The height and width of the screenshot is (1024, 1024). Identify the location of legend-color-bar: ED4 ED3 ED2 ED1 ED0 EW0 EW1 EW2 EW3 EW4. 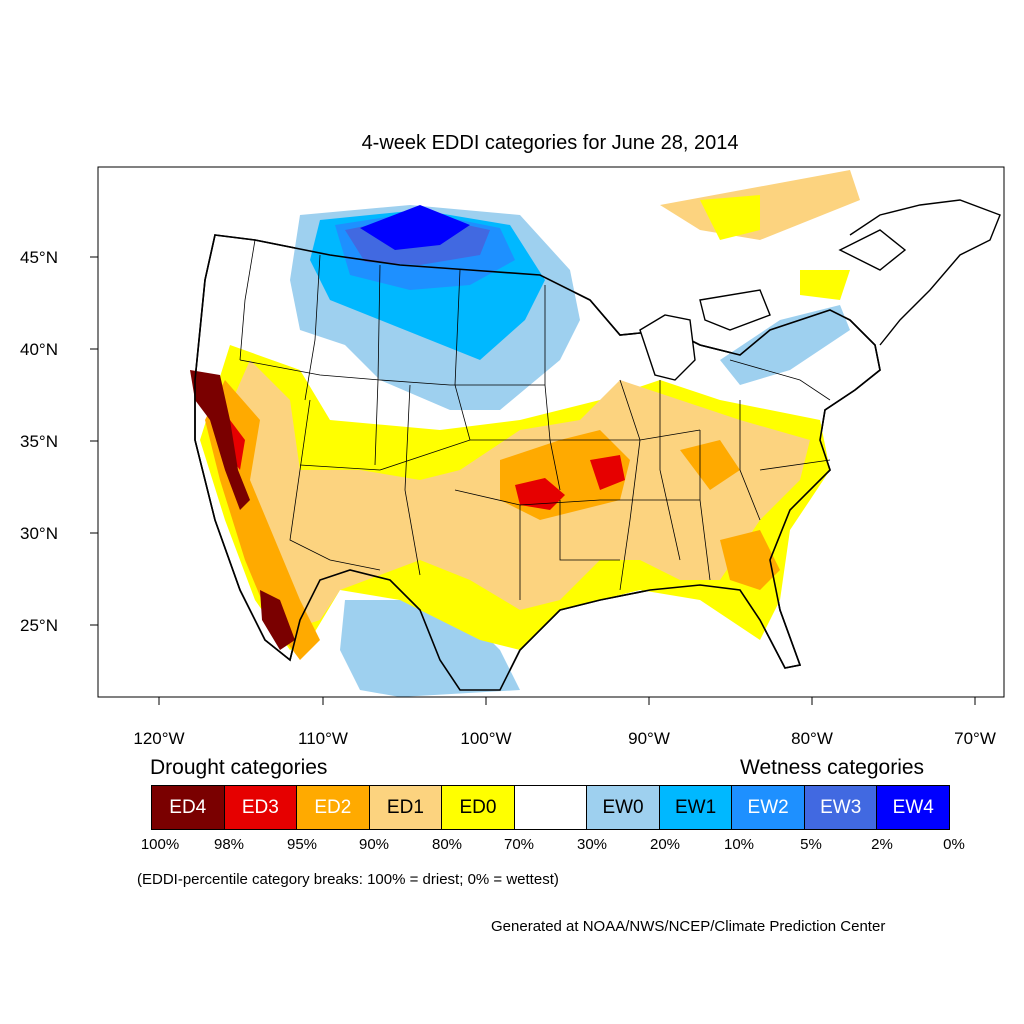
(550, 807).